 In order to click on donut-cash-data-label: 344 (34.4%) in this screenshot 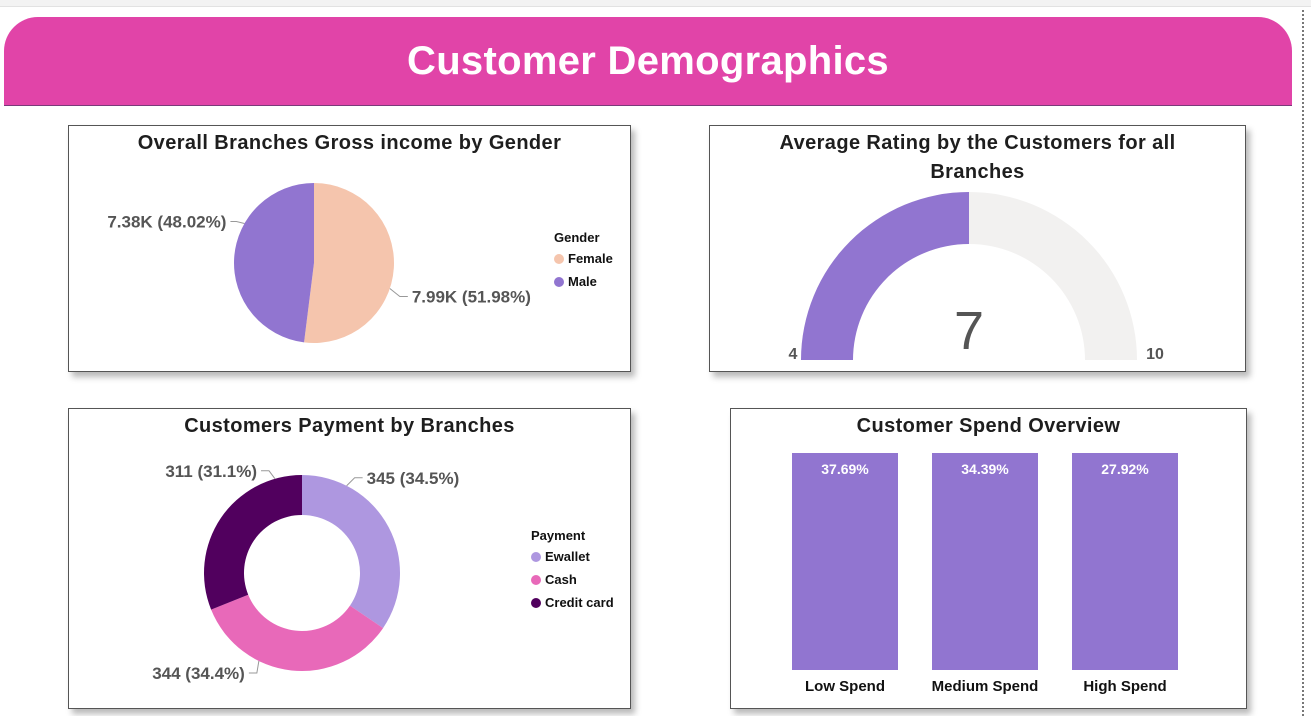, I will do `click(198, 673)`.